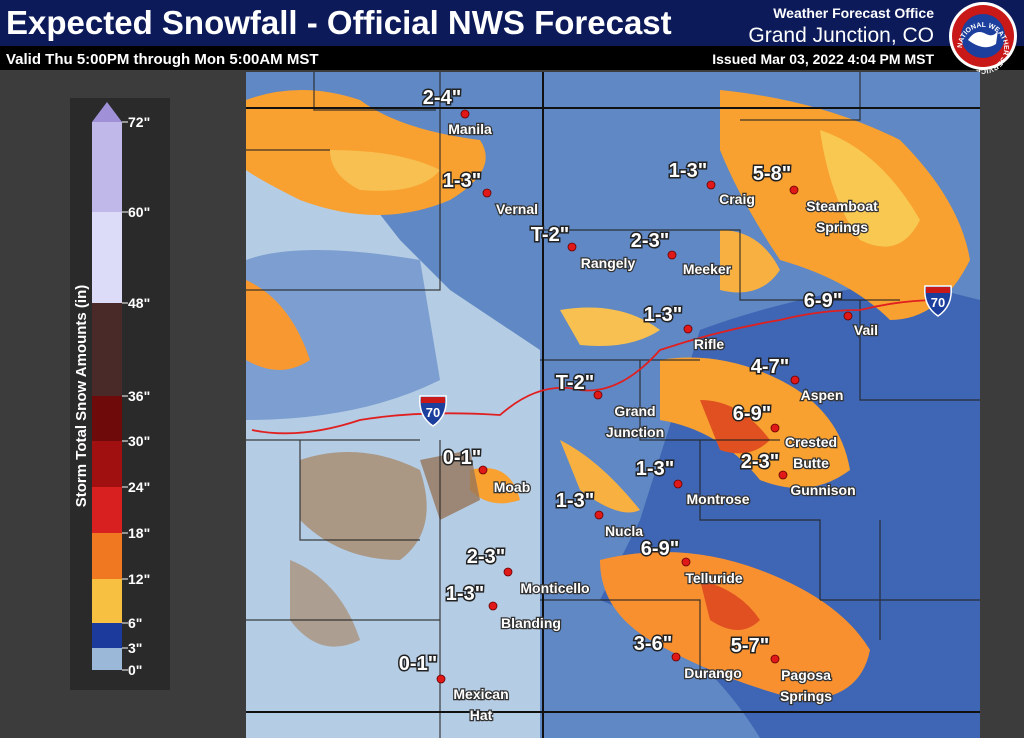 Image resolution: width=1024 pixels, height=738 pixels. I want to click on shield-top, so click(938, 290).